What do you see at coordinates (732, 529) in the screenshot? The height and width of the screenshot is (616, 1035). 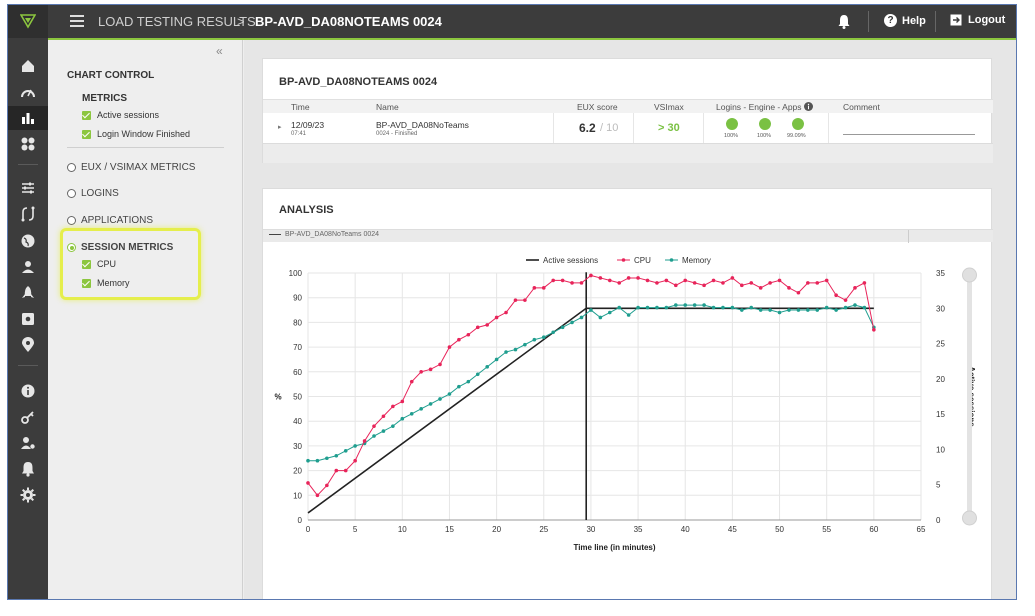 I see `x-tick-label: 45` at bounding box center [732, 529].